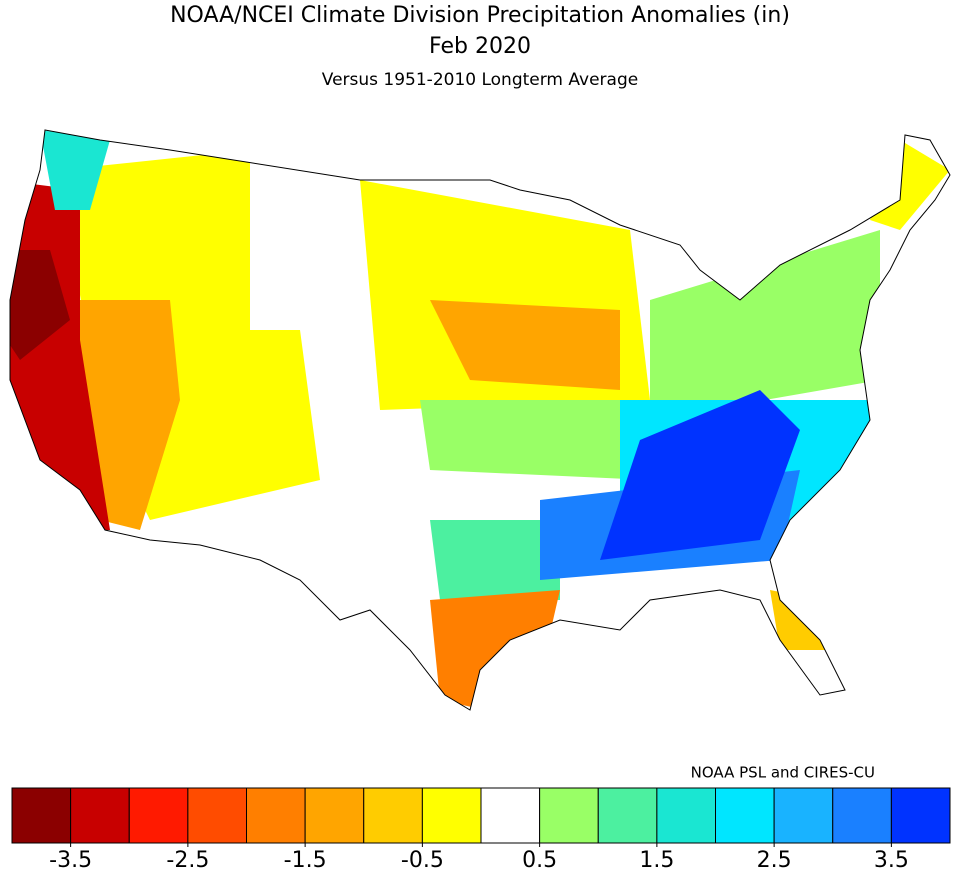  I want to click on colorbar-tick-label: 0.5, so click(539, 860).